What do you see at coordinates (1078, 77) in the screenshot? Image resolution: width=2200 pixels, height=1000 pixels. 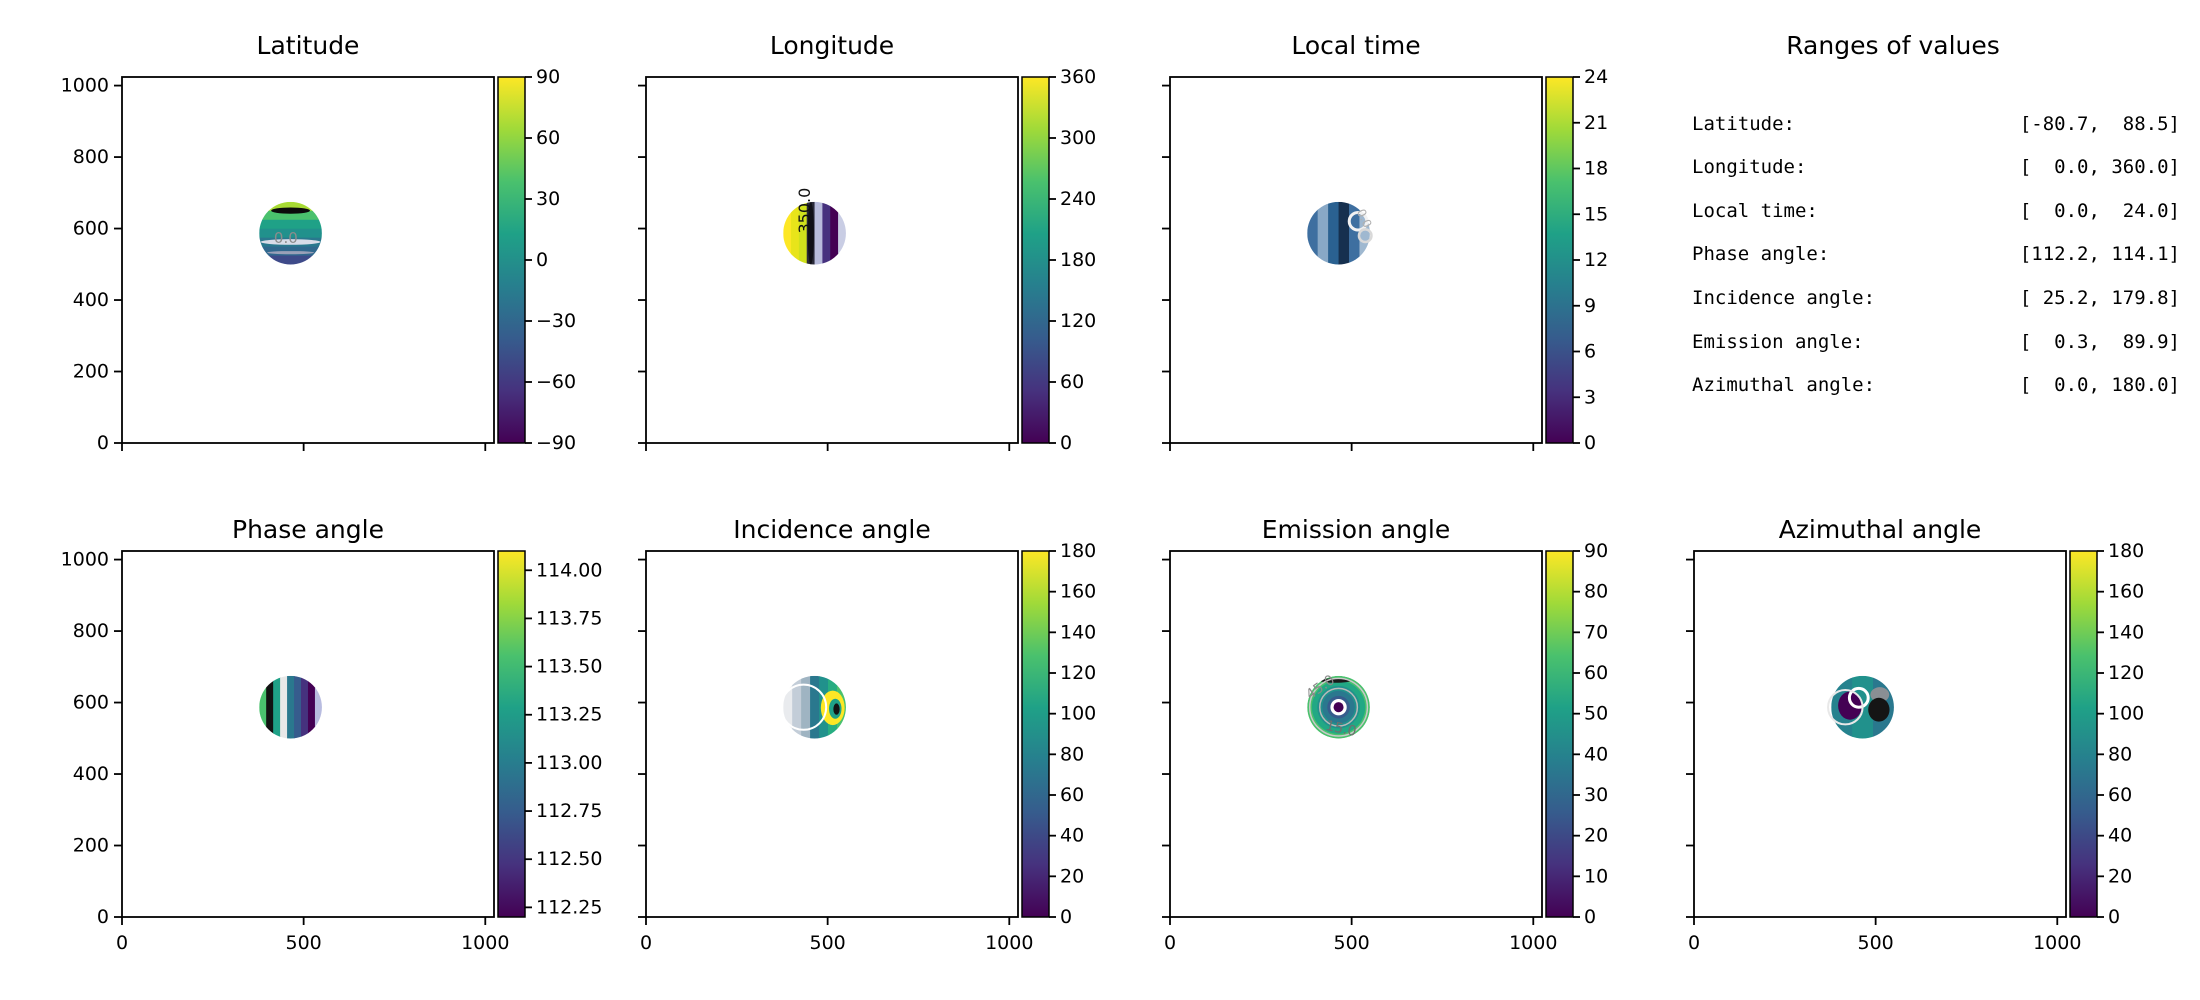 I see `colorbar-tick-label: 360` at bounding box center [1078, 77].